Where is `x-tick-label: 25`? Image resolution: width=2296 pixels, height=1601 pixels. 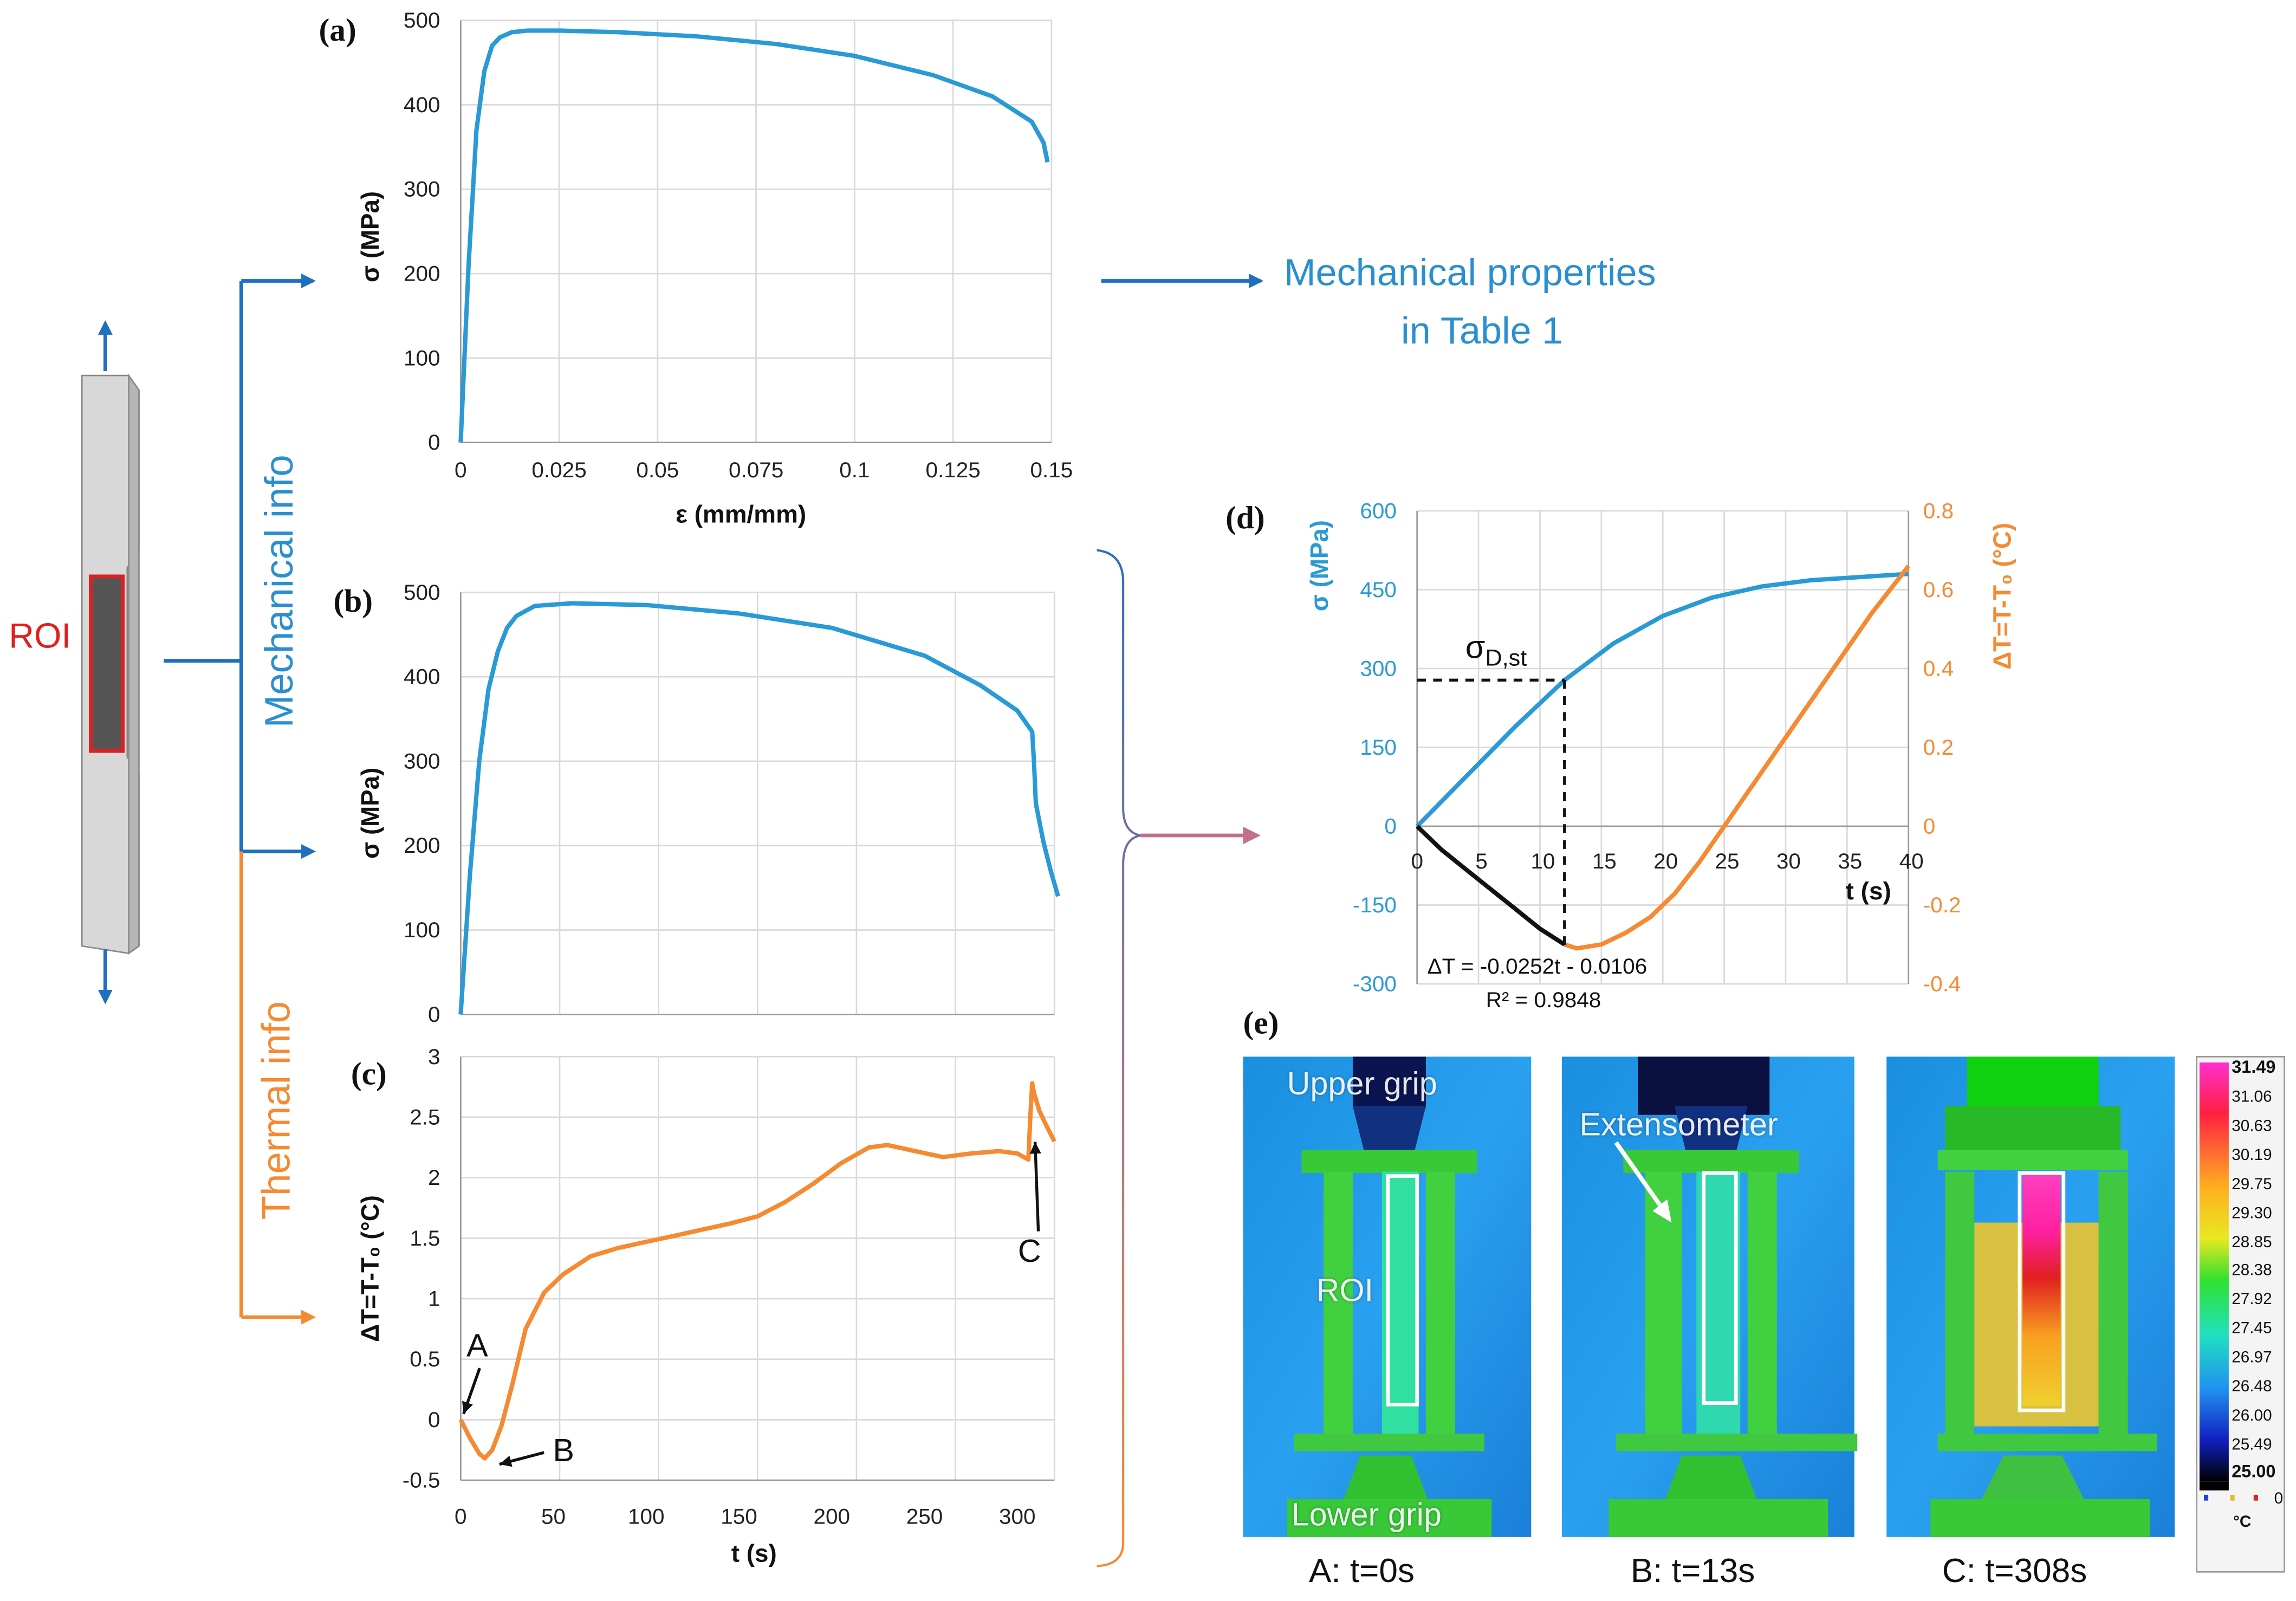 x-tick-label: 25 is located at coordinates (1727, 861).